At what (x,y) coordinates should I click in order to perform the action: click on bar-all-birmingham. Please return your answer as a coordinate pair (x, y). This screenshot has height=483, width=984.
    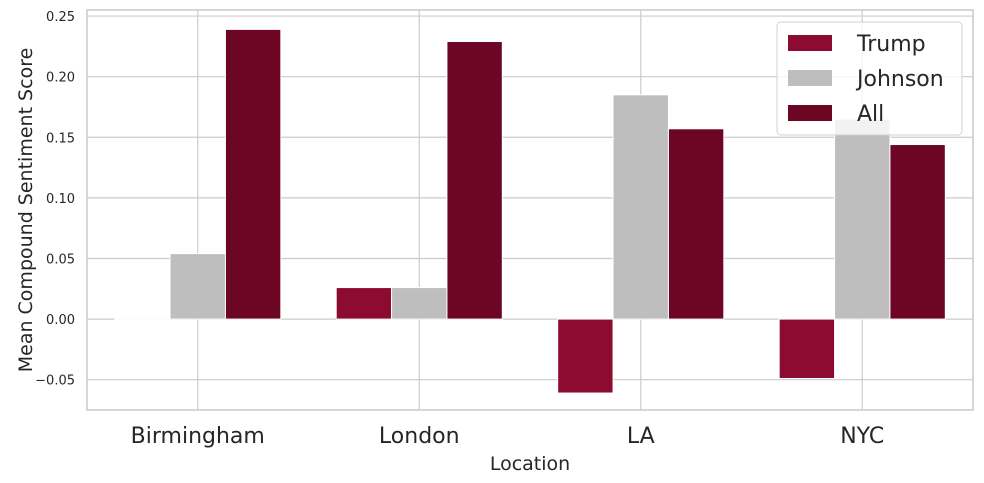
    Looking at the image, I should click on (253, 174).